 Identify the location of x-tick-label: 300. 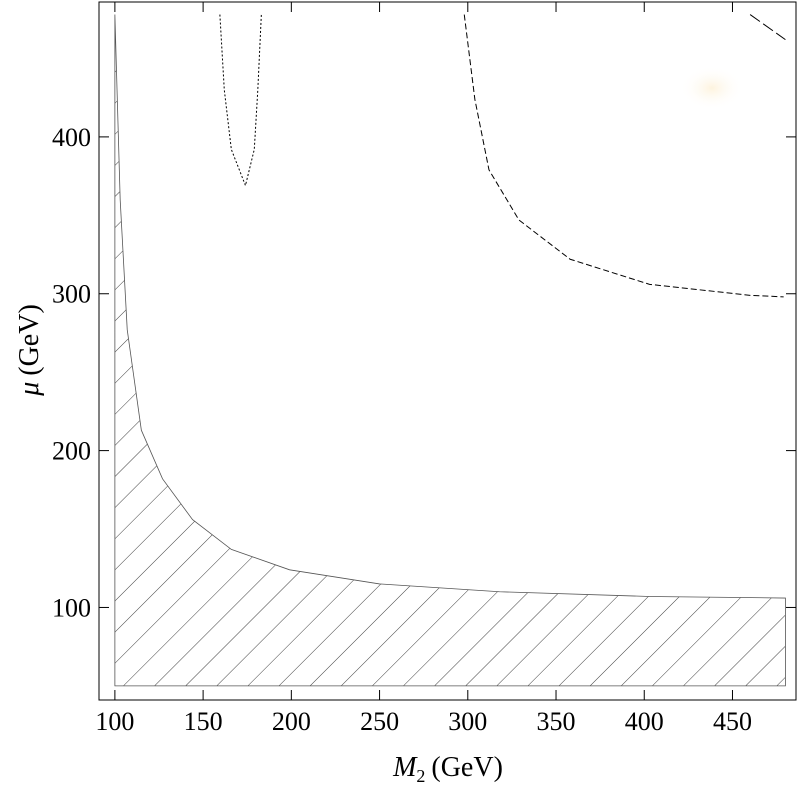
(467, 721).